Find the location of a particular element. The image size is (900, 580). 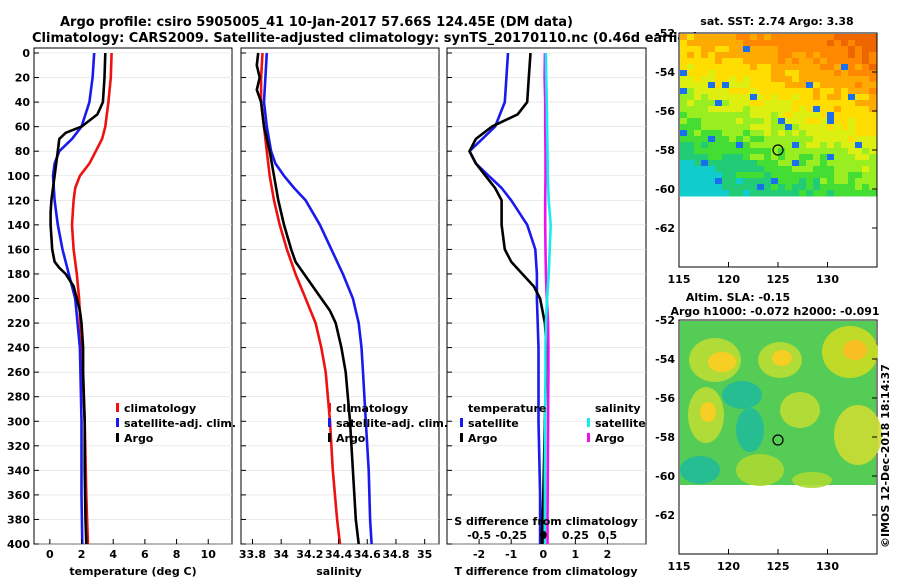

sst-heatmap-cells is located at coordinates (778, 115).